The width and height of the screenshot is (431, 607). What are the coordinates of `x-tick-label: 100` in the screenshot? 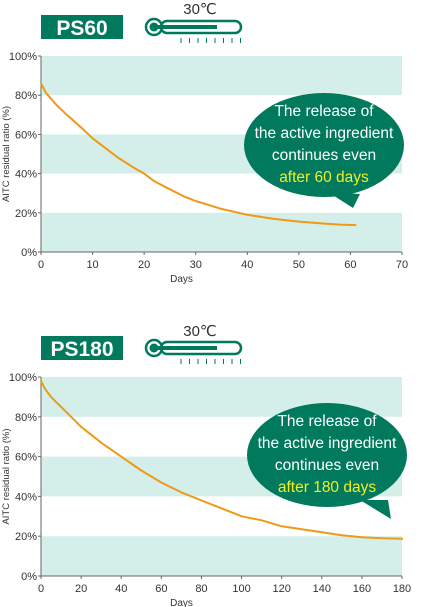 It's located at (241, 589).